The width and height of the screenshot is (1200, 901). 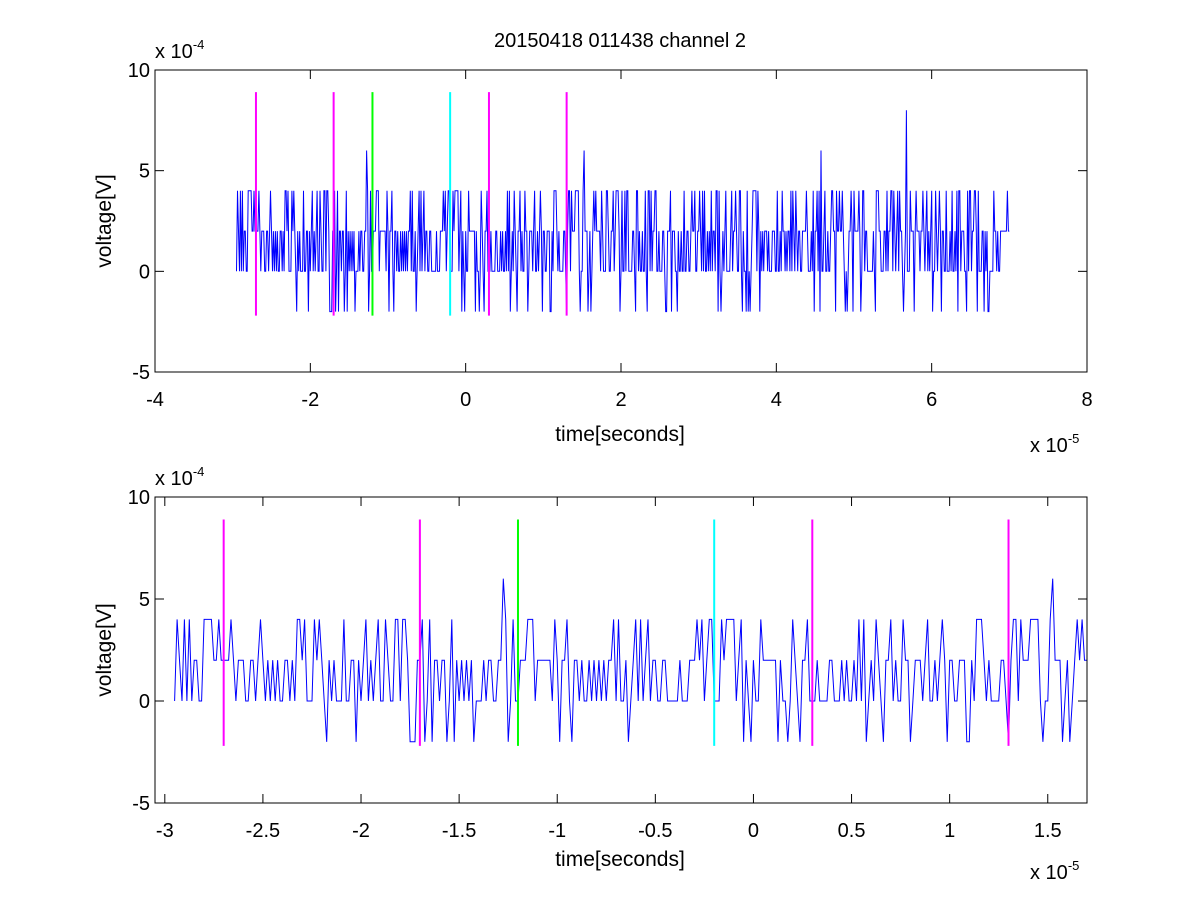 What do you see at coordinates (104, 220) in the screenshot?
I see `top-y-label: voltage[V]` at bounding box center [104, 220].